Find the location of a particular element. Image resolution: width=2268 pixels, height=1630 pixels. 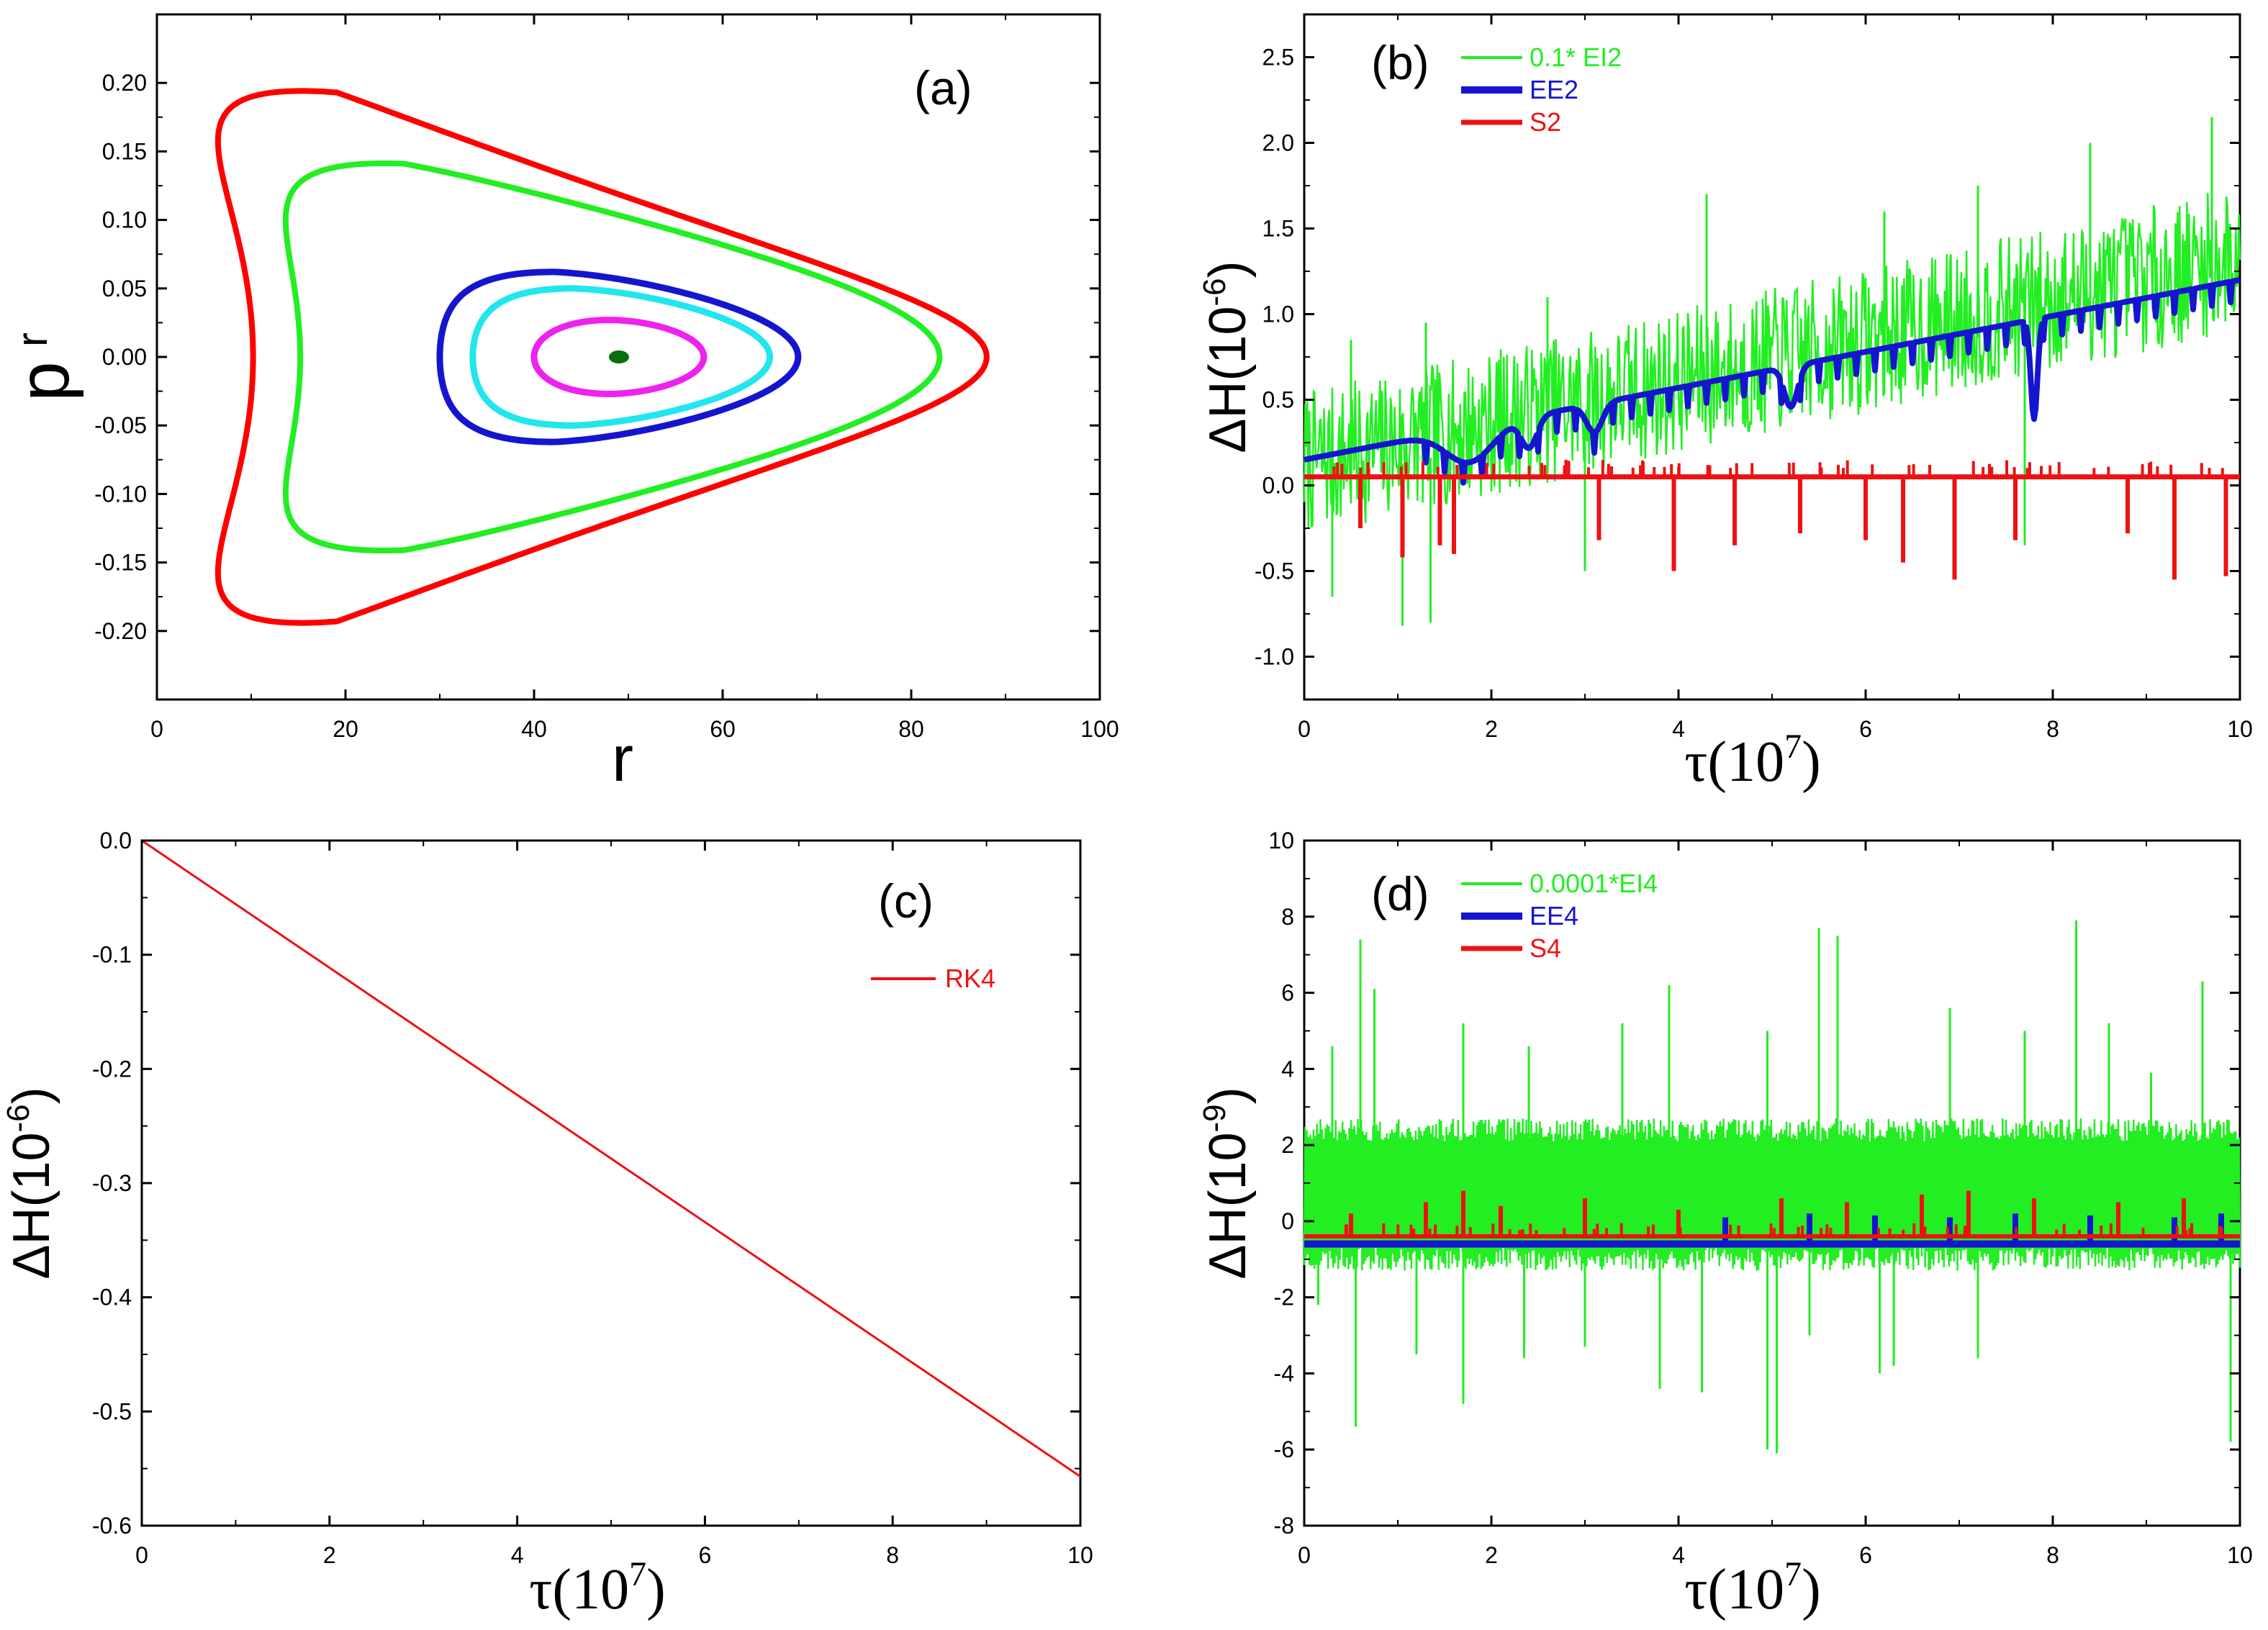

panel-d-xtick-label: 10 is located at coordinates (2240, 1555).